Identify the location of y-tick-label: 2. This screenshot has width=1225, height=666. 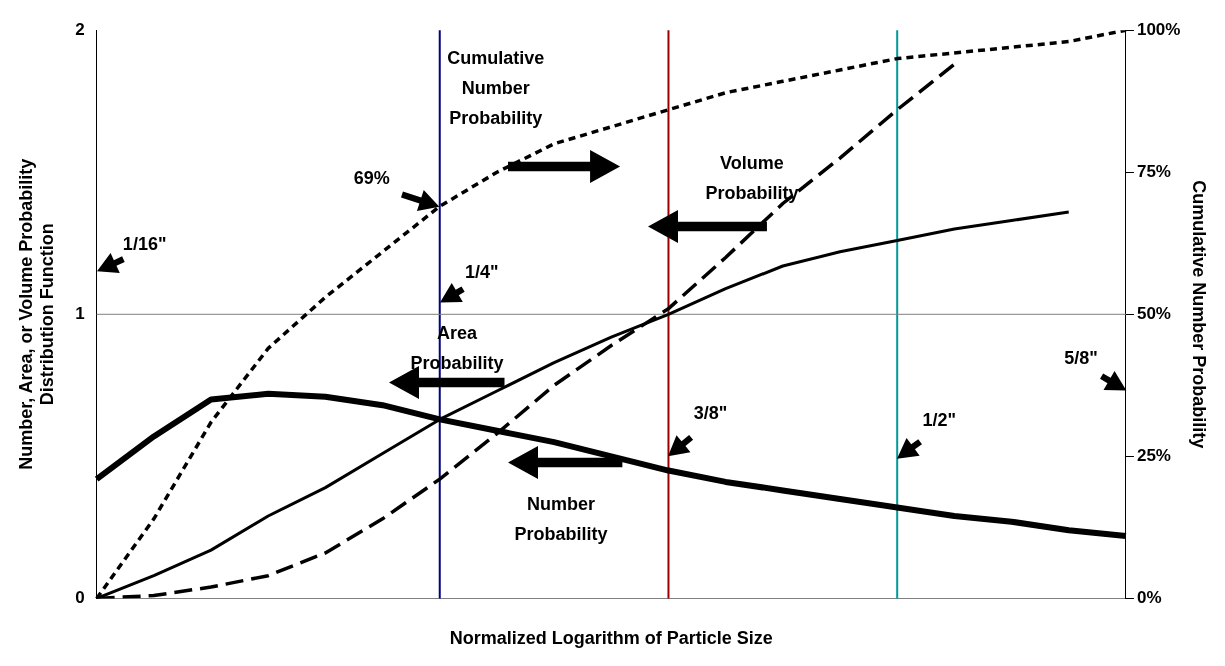
(80, 29).